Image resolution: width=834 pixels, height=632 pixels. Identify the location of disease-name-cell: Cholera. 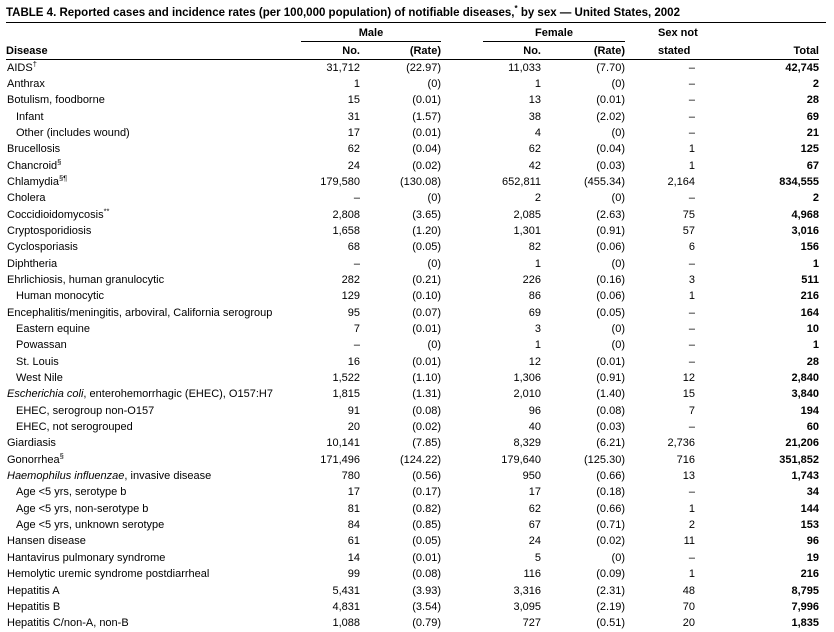
(26, 198).